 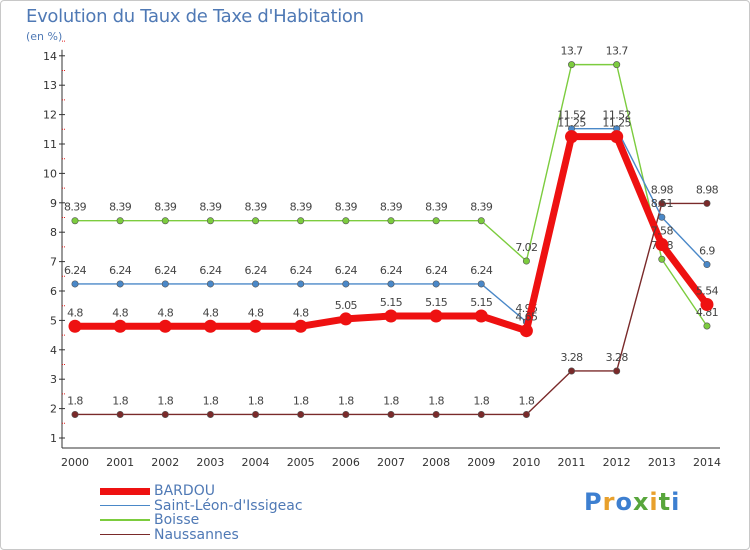 What do you see at coordinates (662, 462) in the screenshot?
I see `x-tick-label: 2013` at bounding box center [662, 462].